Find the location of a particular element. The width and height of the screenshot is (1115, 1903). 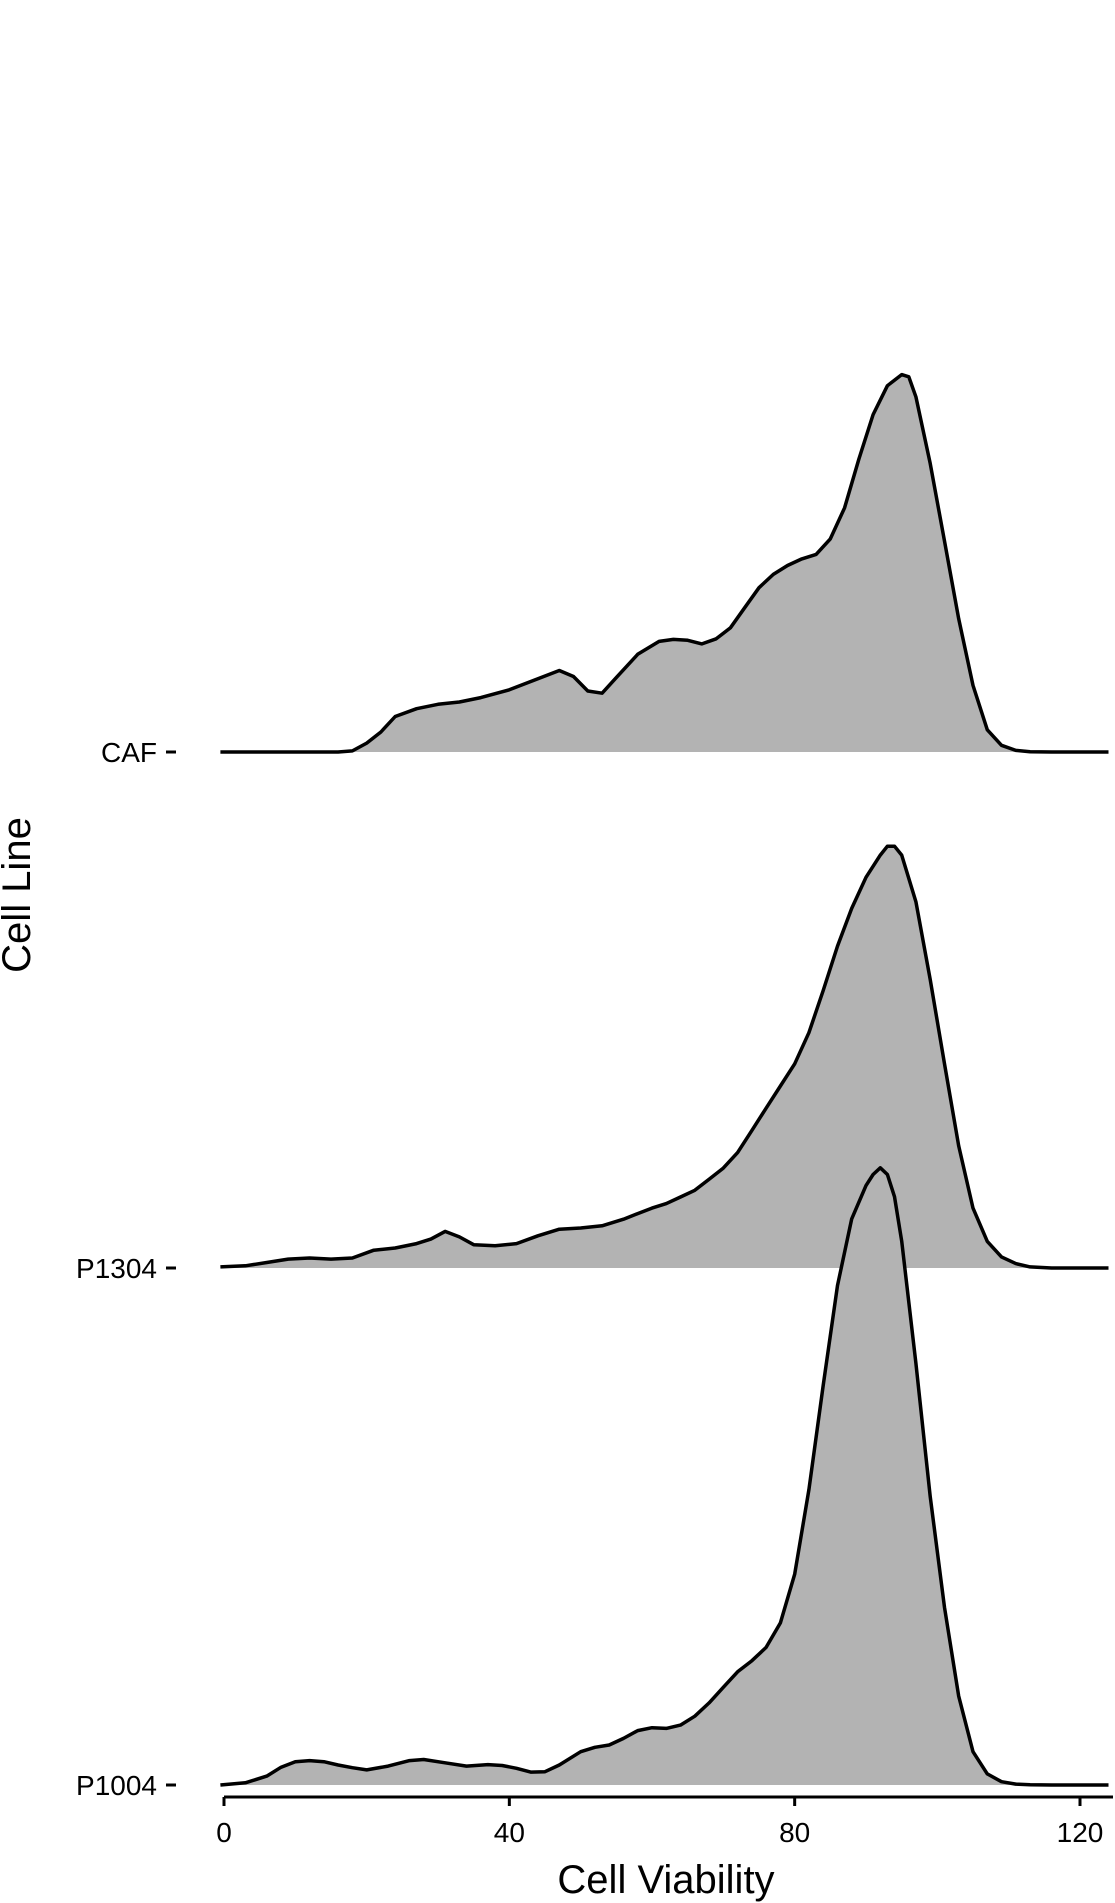

x-tick-label-120: 120 is located at coordinates (1080, 1832).